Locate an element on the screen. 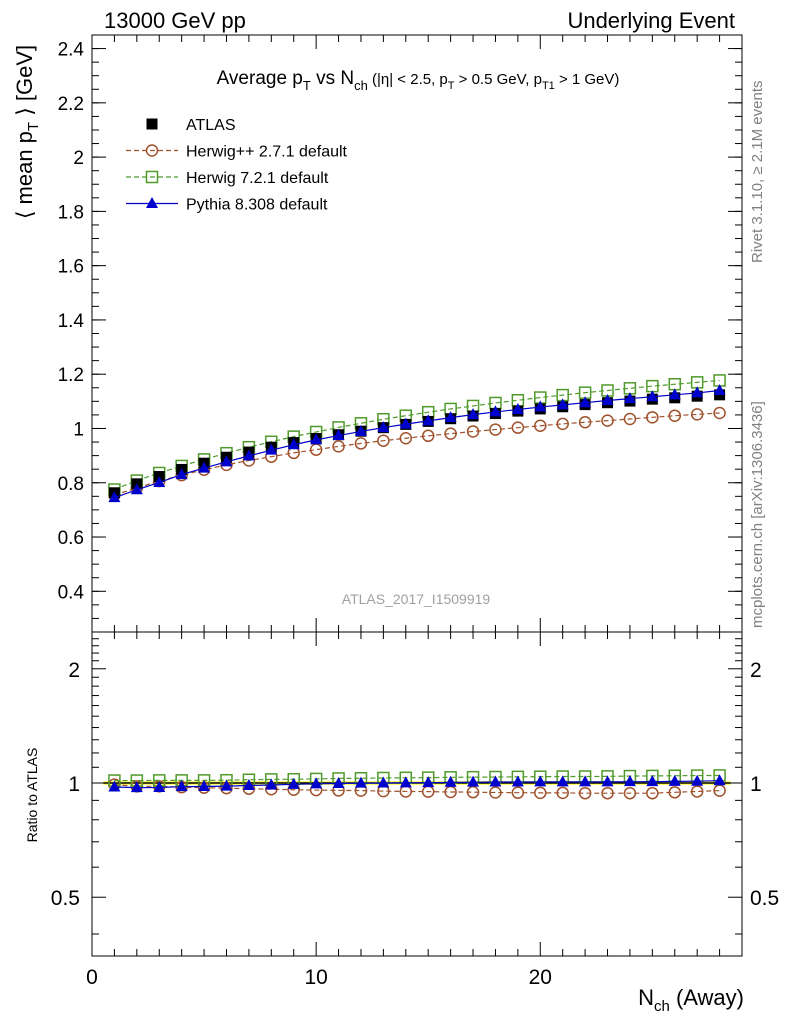 The height and width of the screenshot is (1024, 786). y-tick-label: 1 is located at coordinates (78, 429).